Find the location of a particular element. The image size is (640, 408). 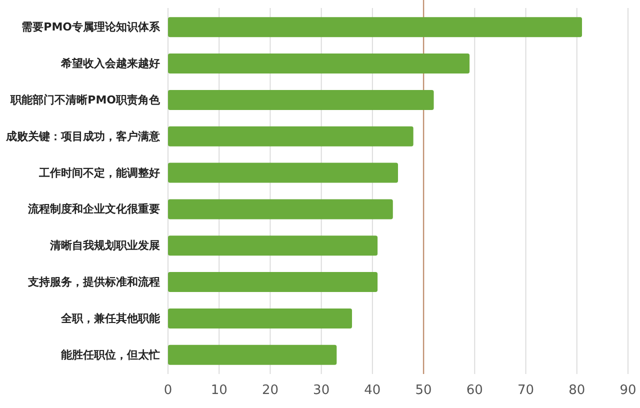

x-tick-label: 80 is located at coordinates (577, 390).